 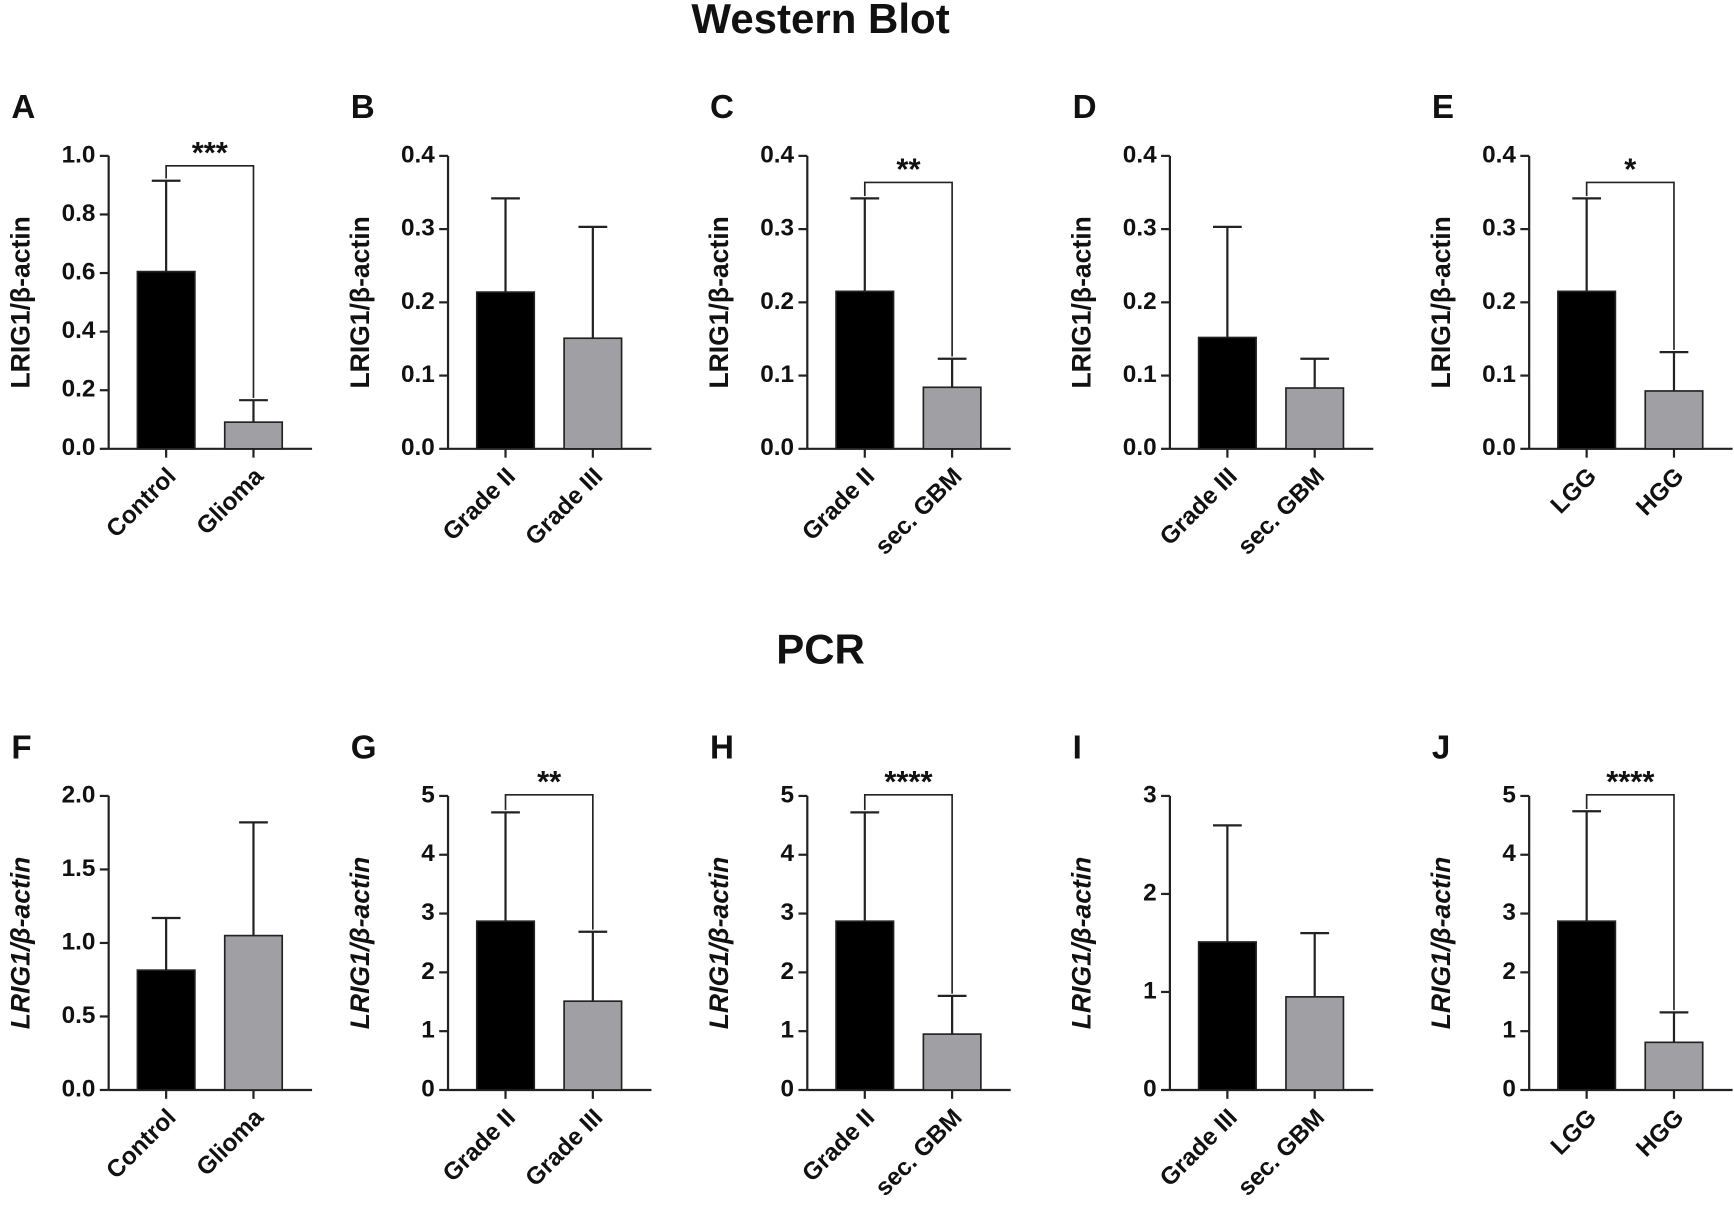 What do you see at coordinates (1660, 1133) in the screenshot?
I see `x-tick-label: HGG` at bounding box center [1660, 1133].